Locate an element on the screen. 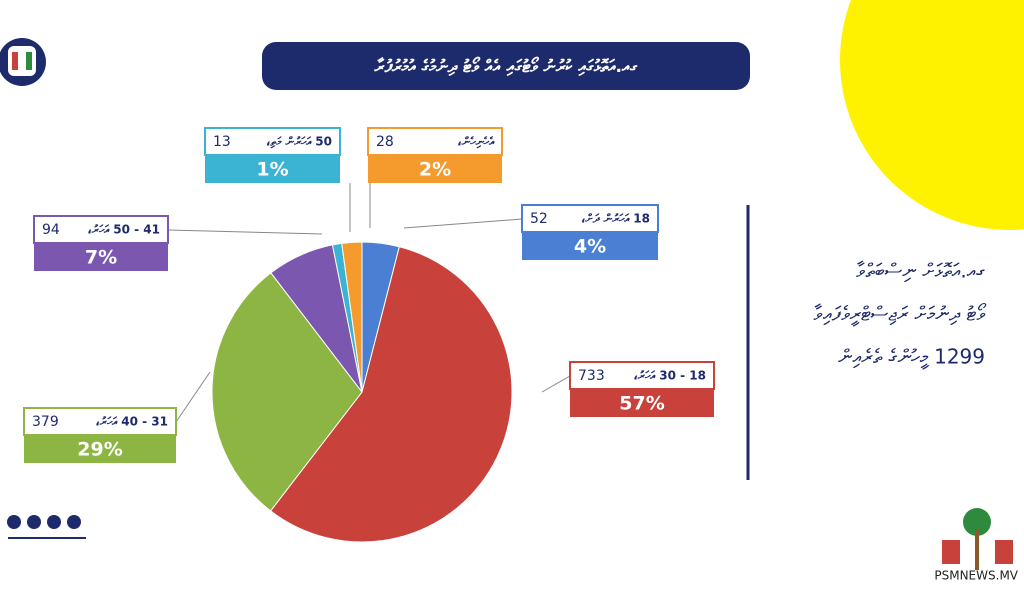 The width and height of the screenshot is (1024, 596). slice-count: 94 is located at coordinates (51, 230).